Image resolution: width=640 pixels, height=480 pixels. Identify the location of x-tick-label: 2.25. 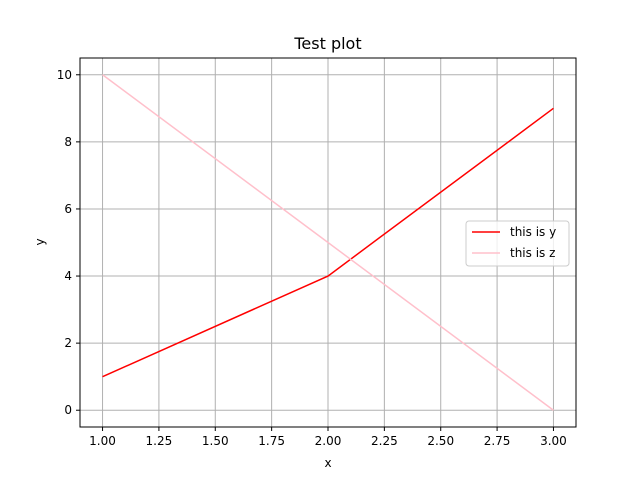
(384, 441).